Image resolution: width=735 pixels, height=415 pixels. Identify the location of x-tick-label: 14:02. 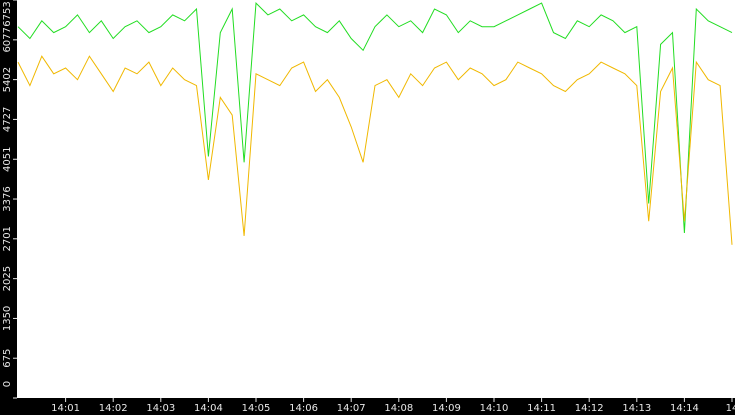
(113, 408).